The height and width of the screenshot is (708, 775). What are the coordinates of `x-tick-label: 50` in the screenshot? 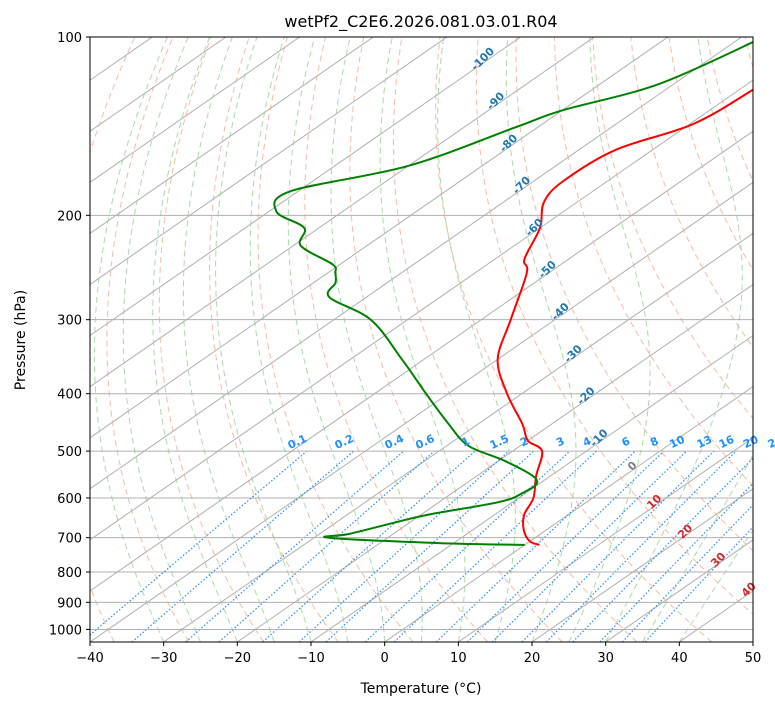 It's located at (753, 658).